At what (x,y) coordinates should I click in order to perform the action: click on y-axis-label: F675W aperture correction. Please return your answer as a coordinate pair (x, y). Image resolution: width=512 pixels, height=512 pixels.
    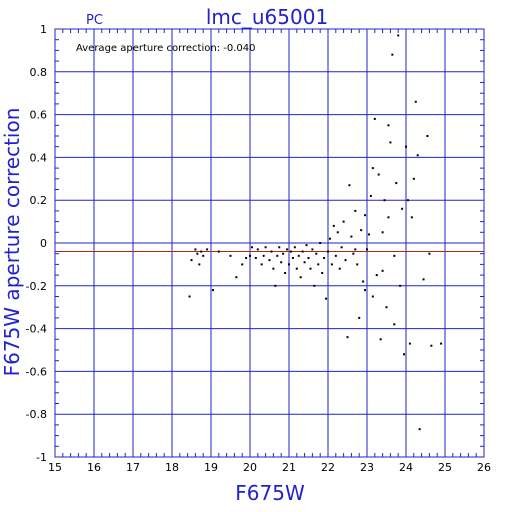
    Looking at the image, I should click on (12, 242).